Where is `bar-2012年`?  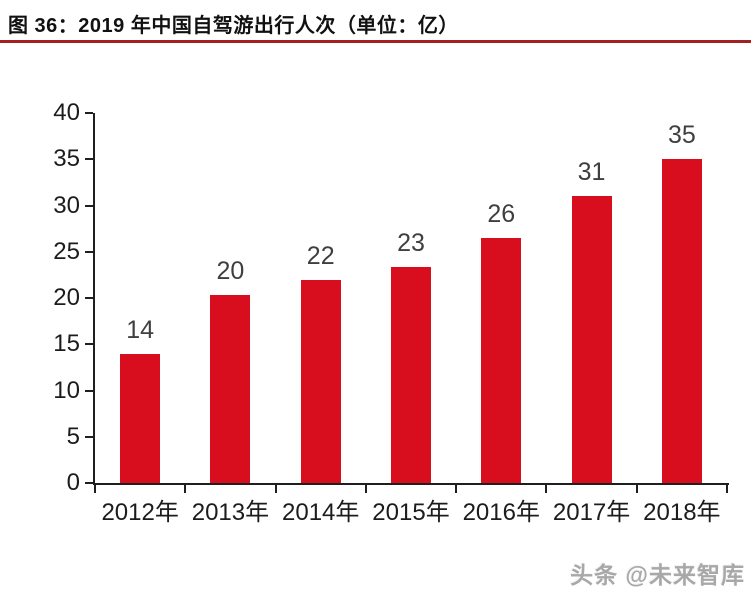 bar-2012年 is located at coordinates (140, 418).